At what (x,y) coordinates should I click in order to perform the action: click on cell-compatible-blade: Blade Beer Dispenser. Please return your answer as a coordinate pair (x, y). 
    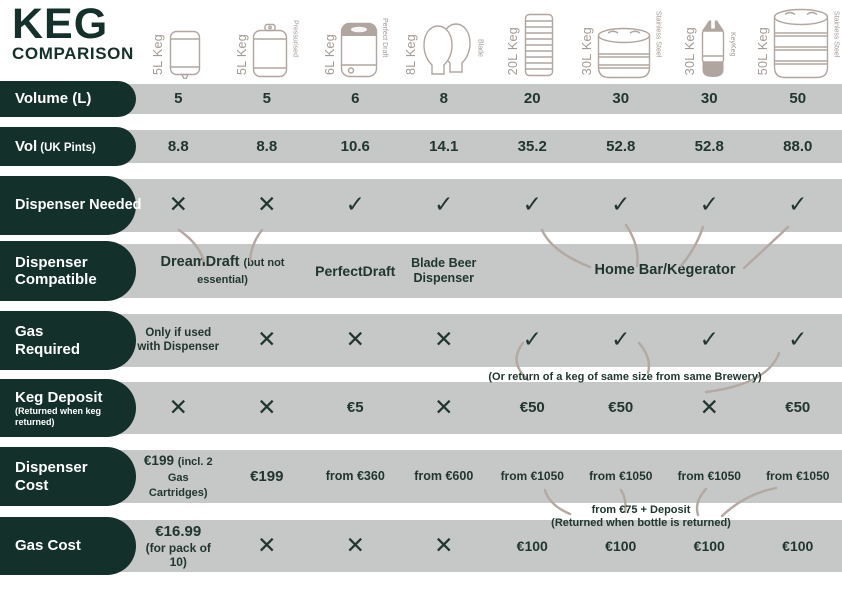
    Looking at the image, I should click on (444, 270).